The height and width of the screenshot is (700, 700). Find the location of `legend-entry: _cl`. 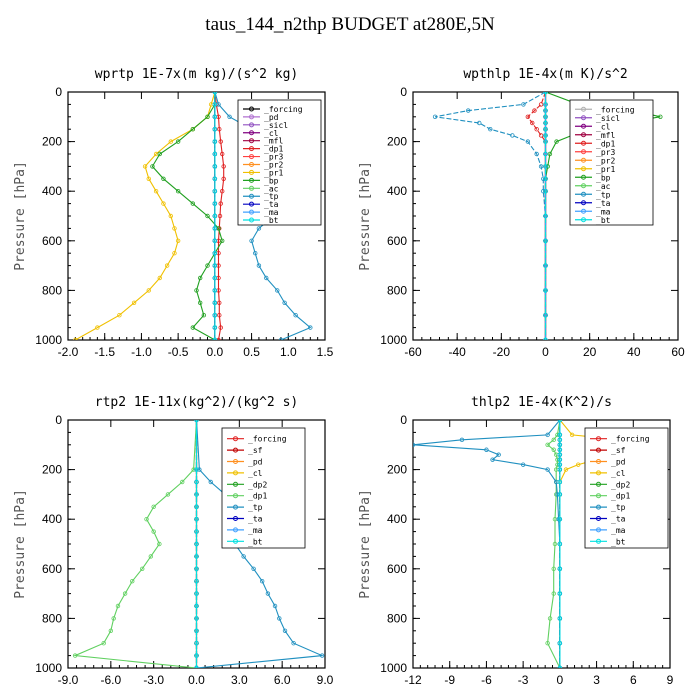

legend-entry: _cl is located at coordinates (271, 133).